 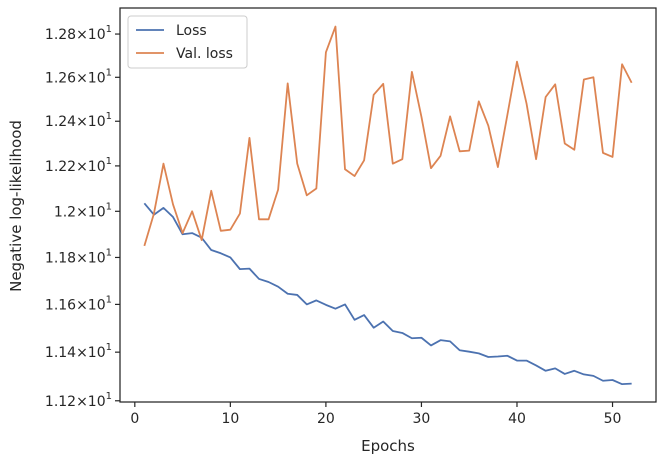 I want to click on y-tick-label: 1.22×10¹, so click(x=78, y=165).